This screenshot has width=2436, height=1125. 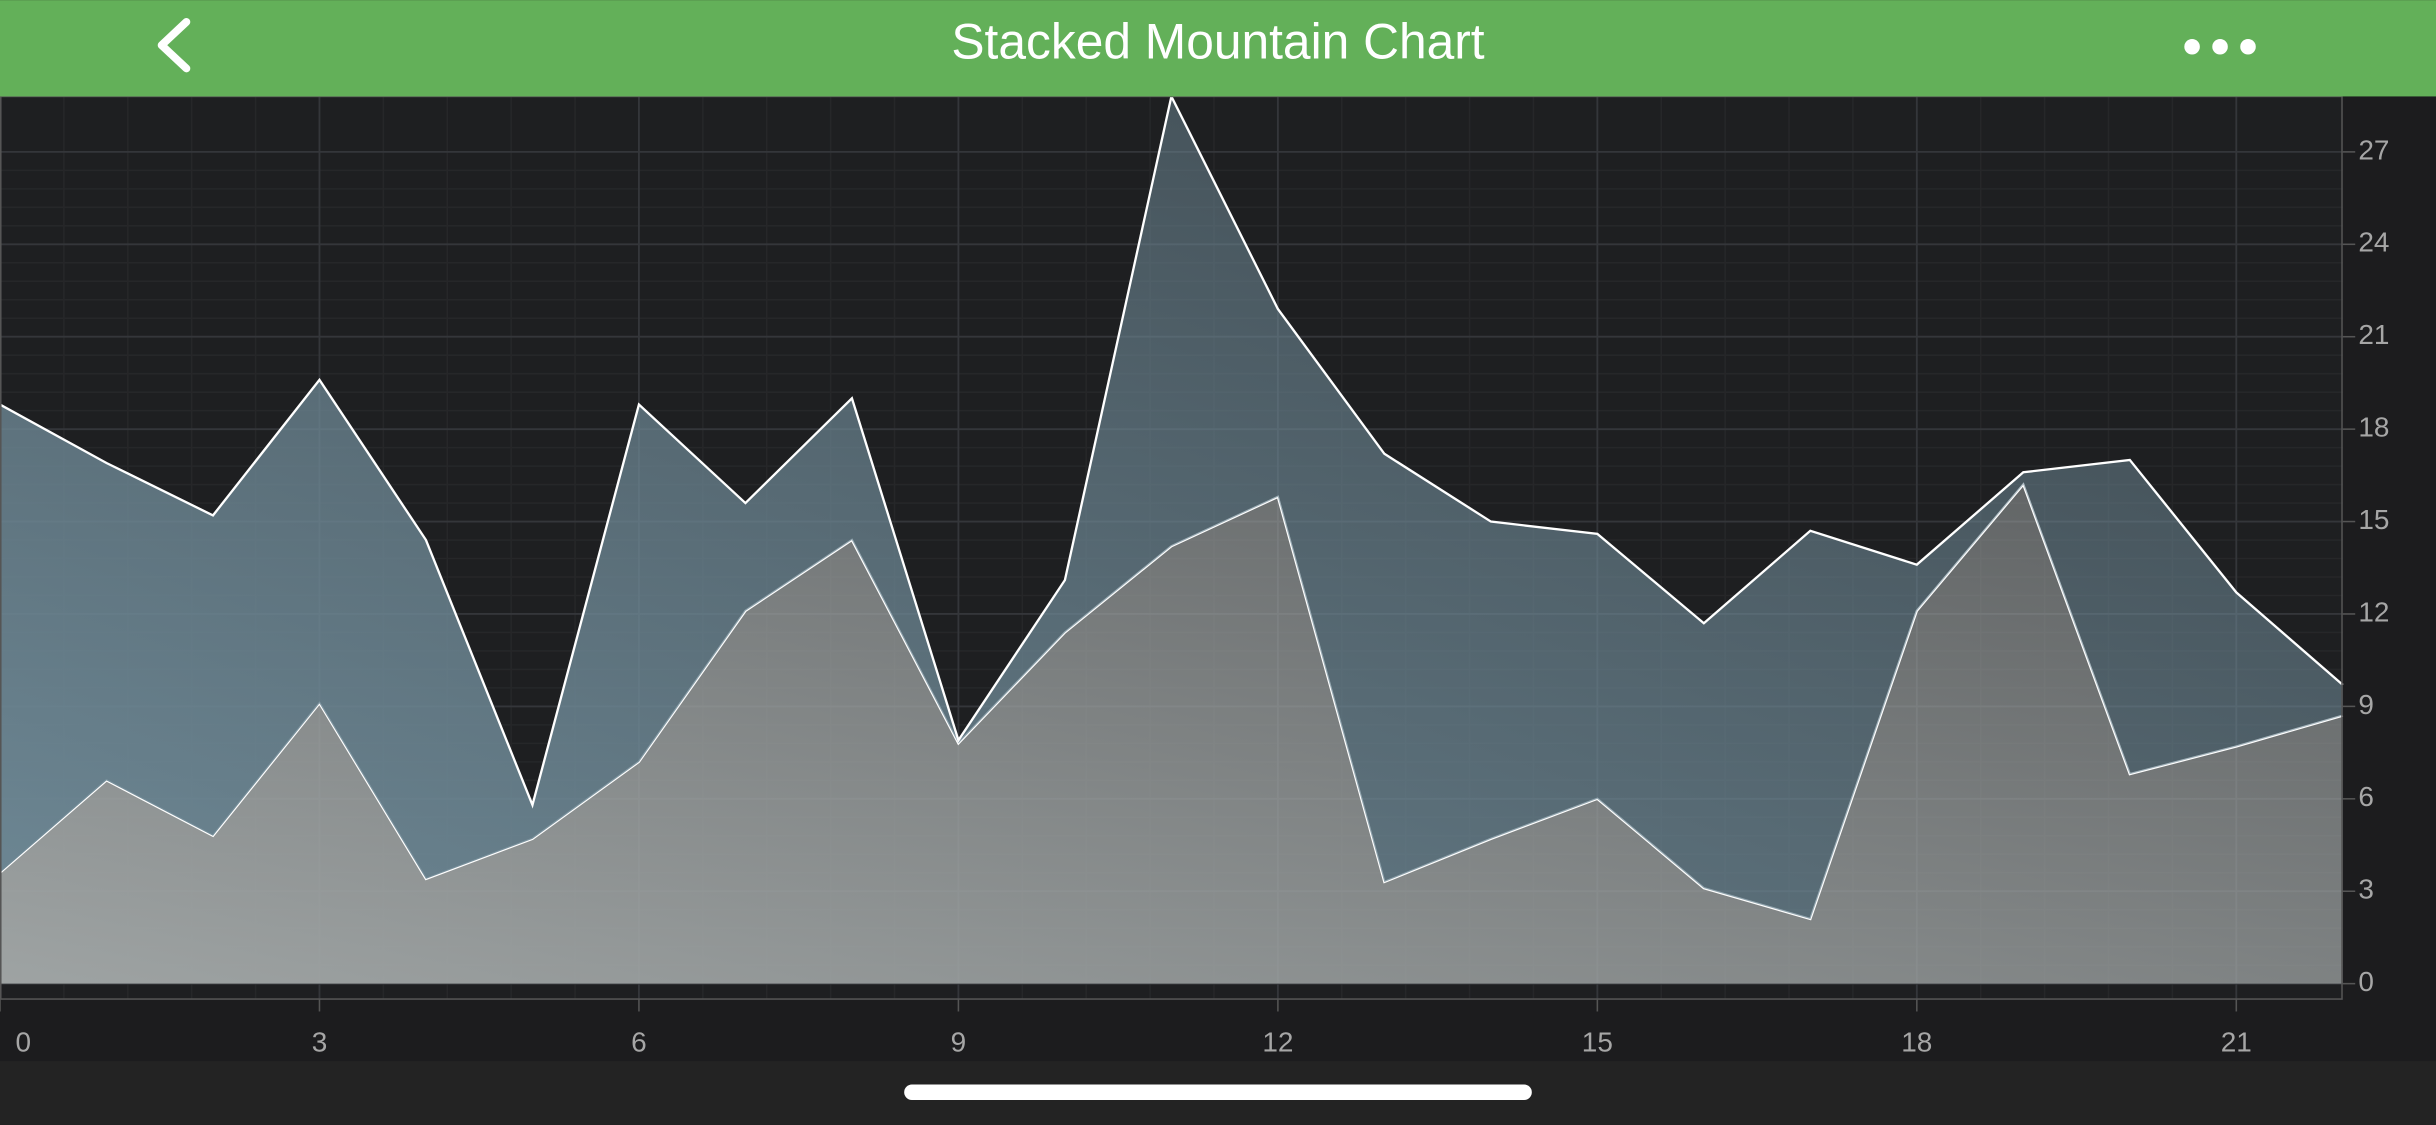 I want to click on more-button, so click(x=2220, y=46).